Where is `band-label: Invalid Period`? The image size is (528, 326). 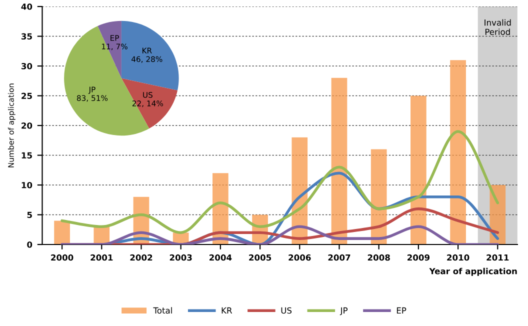 band-label: Invalid Period is located at coordinates (497, 27).